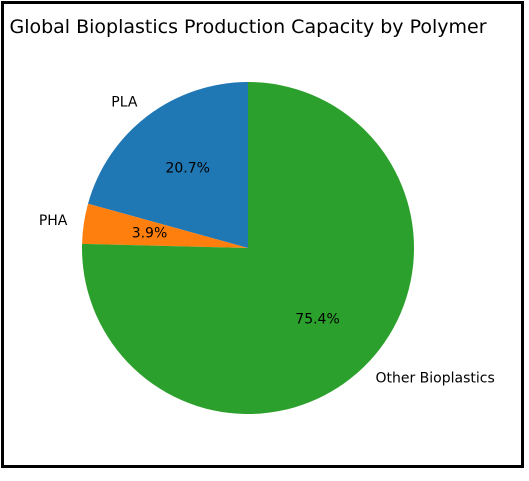  What do you see at coordinates (317, 319) in the screenshot?
I see `pct-label-other-bioplastics: 75.4%` at bounding box center [317, 319].